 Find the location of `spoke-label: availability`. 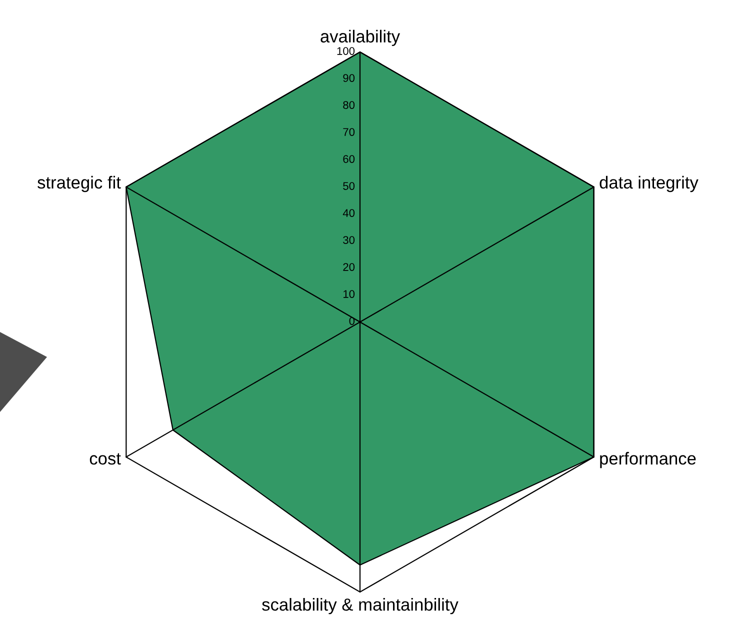

spoke-label: availability is located at coordinates (360, 38).